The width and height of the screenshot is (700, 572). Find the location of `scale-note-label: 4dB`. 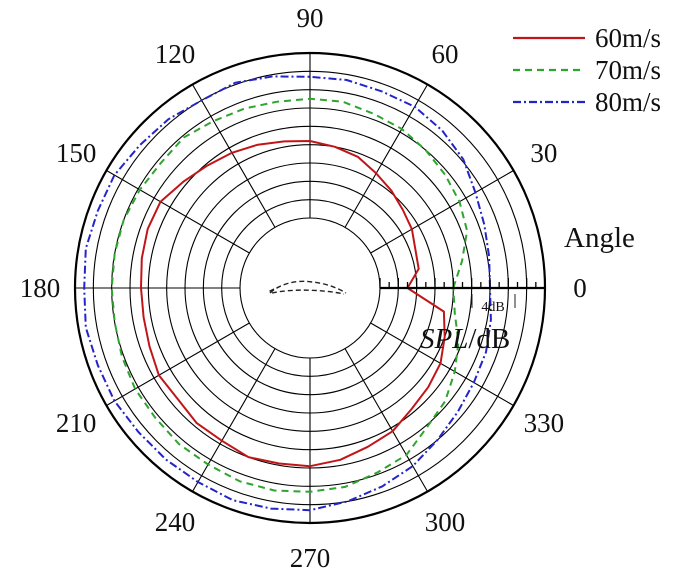

scale-note-label: 4dB is located at coordinates (492, 307).